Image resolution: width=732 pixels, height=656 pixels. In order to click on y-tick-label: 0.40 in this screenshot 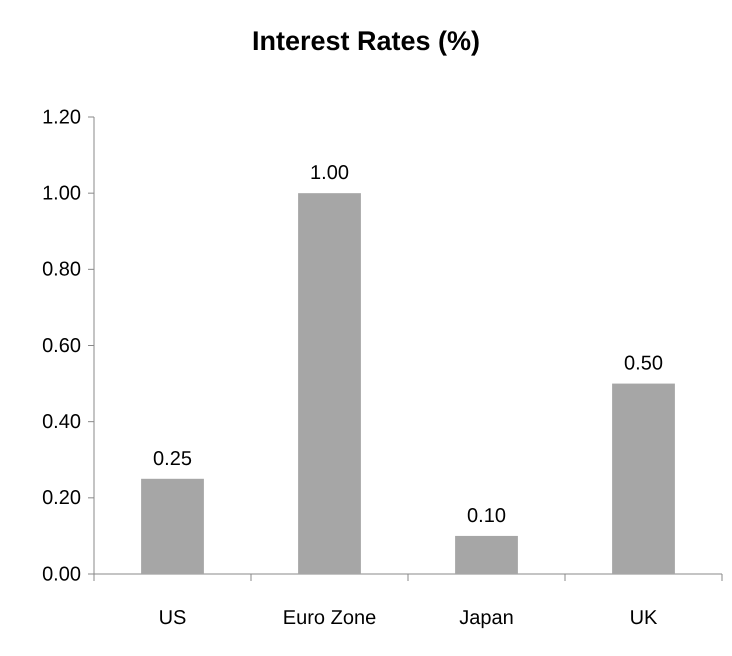, I will do `click(61, 422)`.